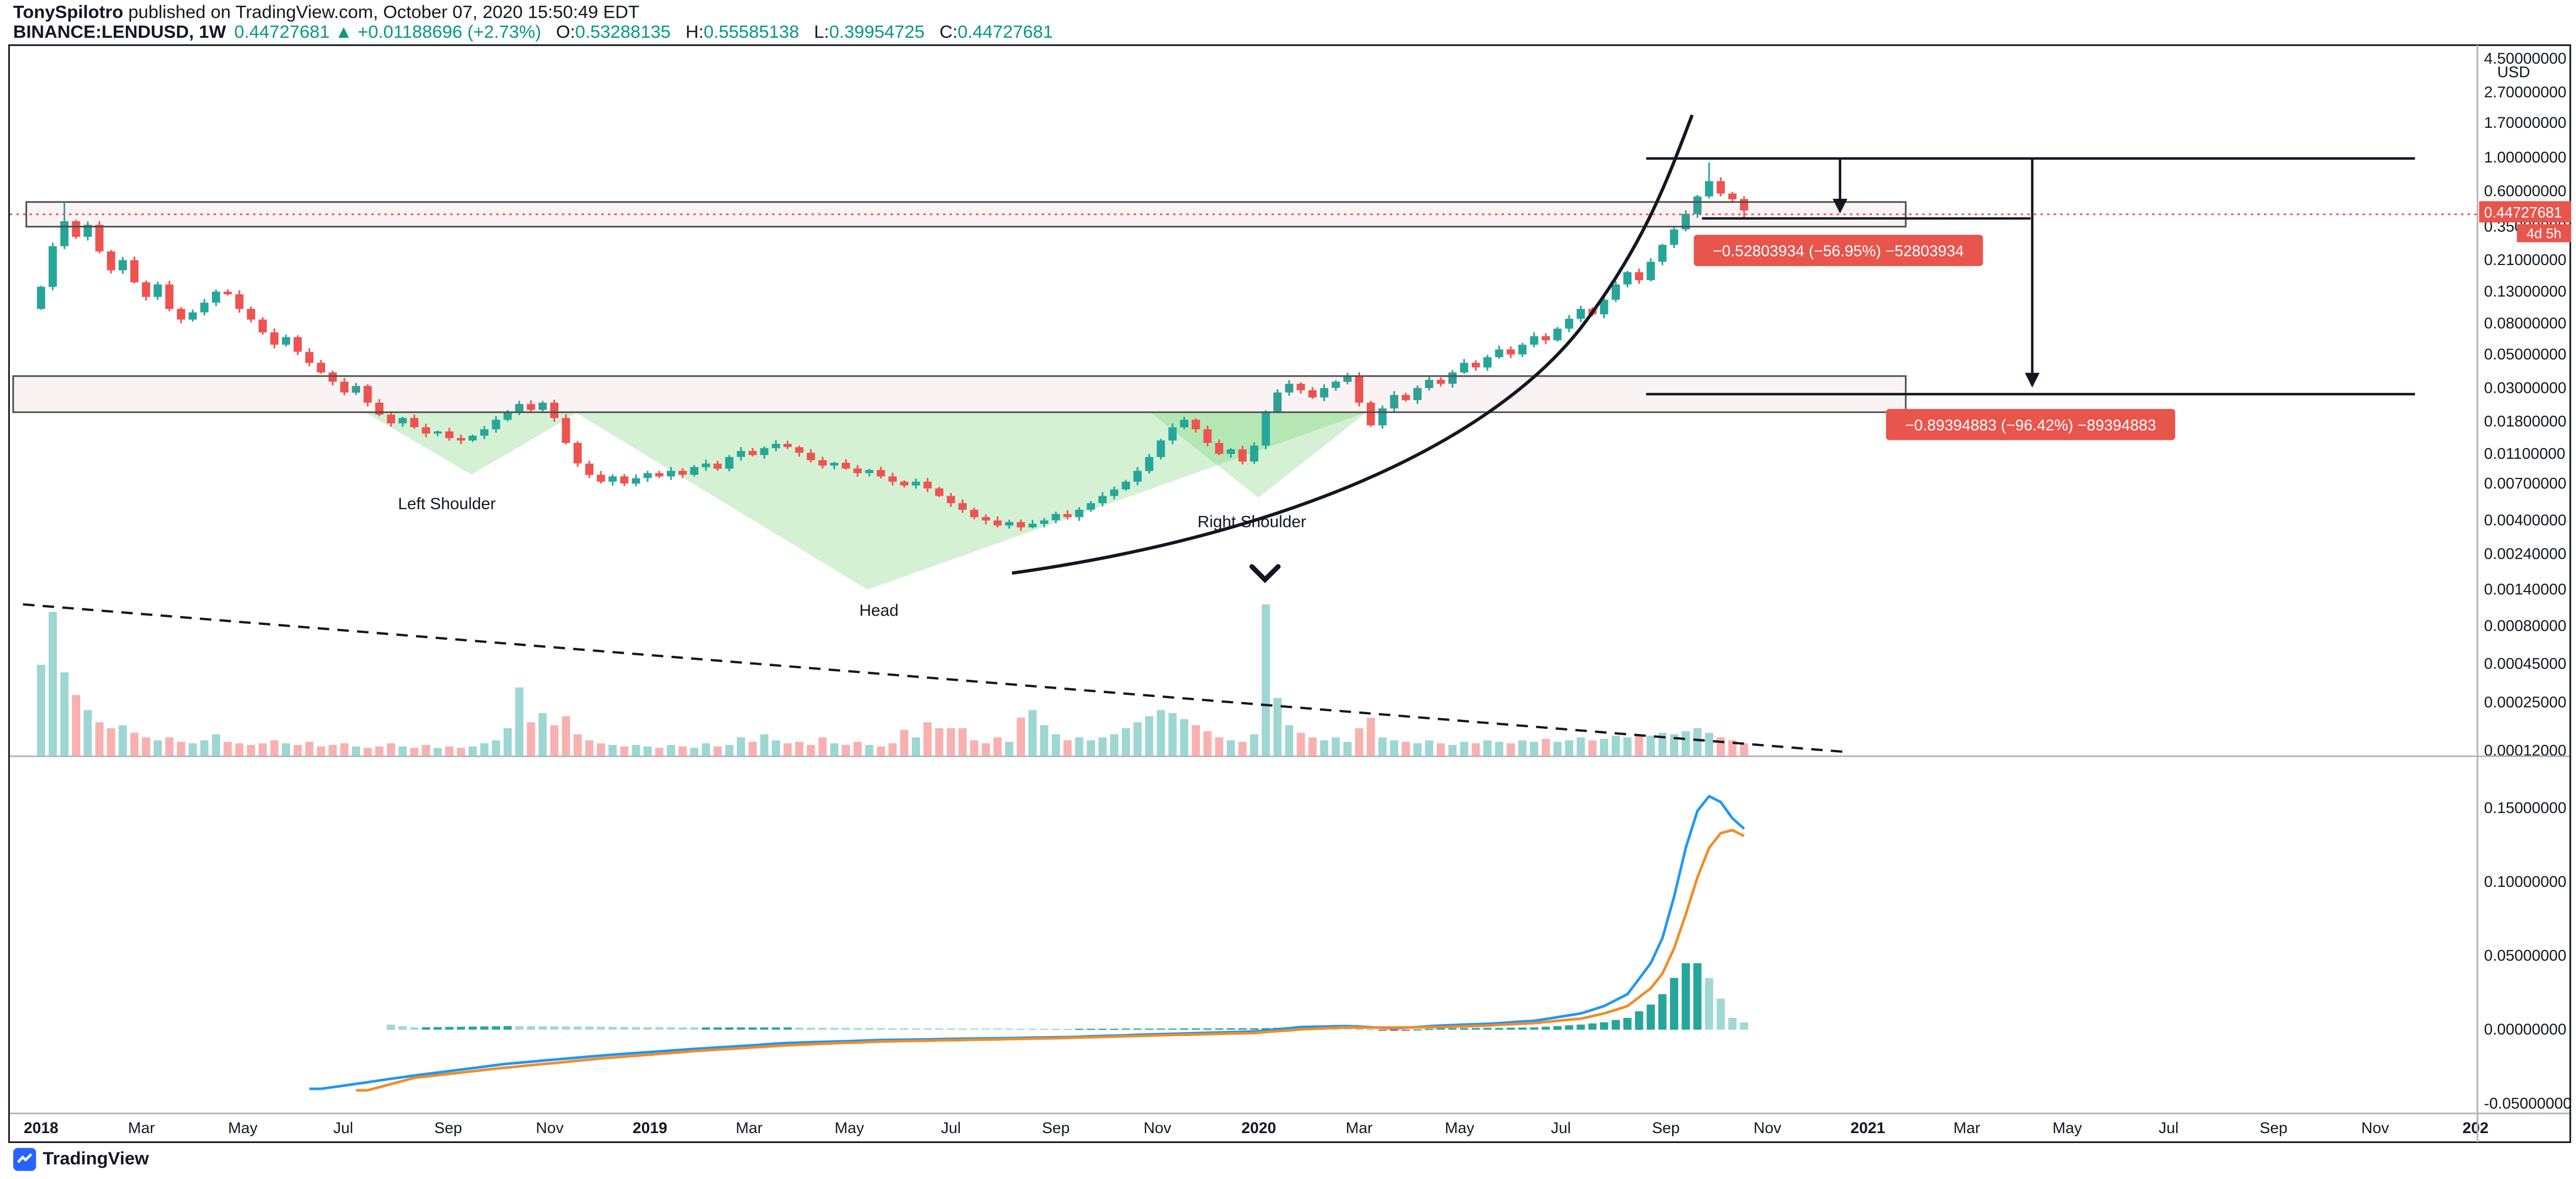 The width and height of the screenshot is (2576, 1179). What do you see at coordinates (2525, 589) in the screenshot?
I see `price-tick: 0.00140000` at bounding box center [2525, 589].